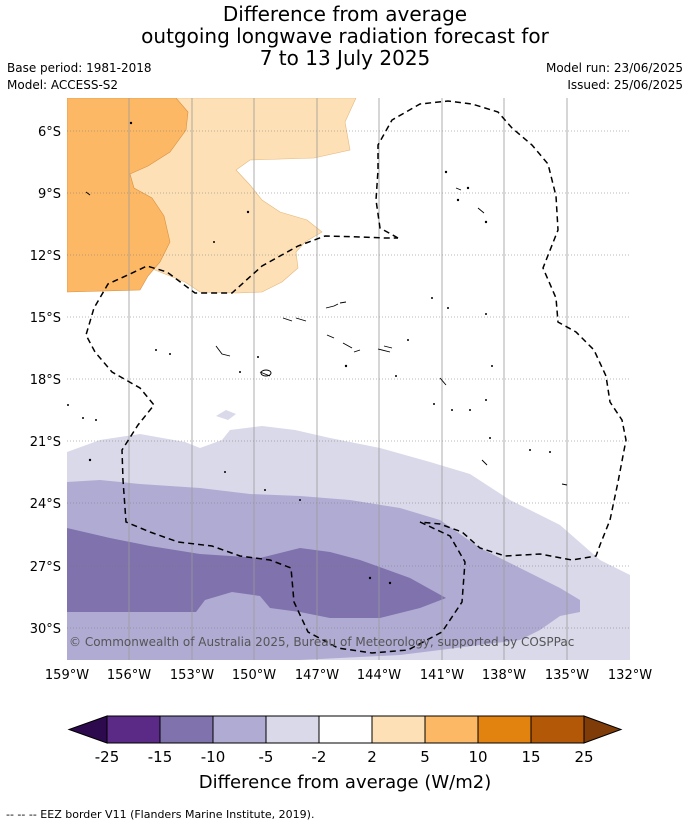  I want to click on colorbar-tick-labels: -25 -15 -10 -5 -2 2 5 10 15 25, so click(344, 757).